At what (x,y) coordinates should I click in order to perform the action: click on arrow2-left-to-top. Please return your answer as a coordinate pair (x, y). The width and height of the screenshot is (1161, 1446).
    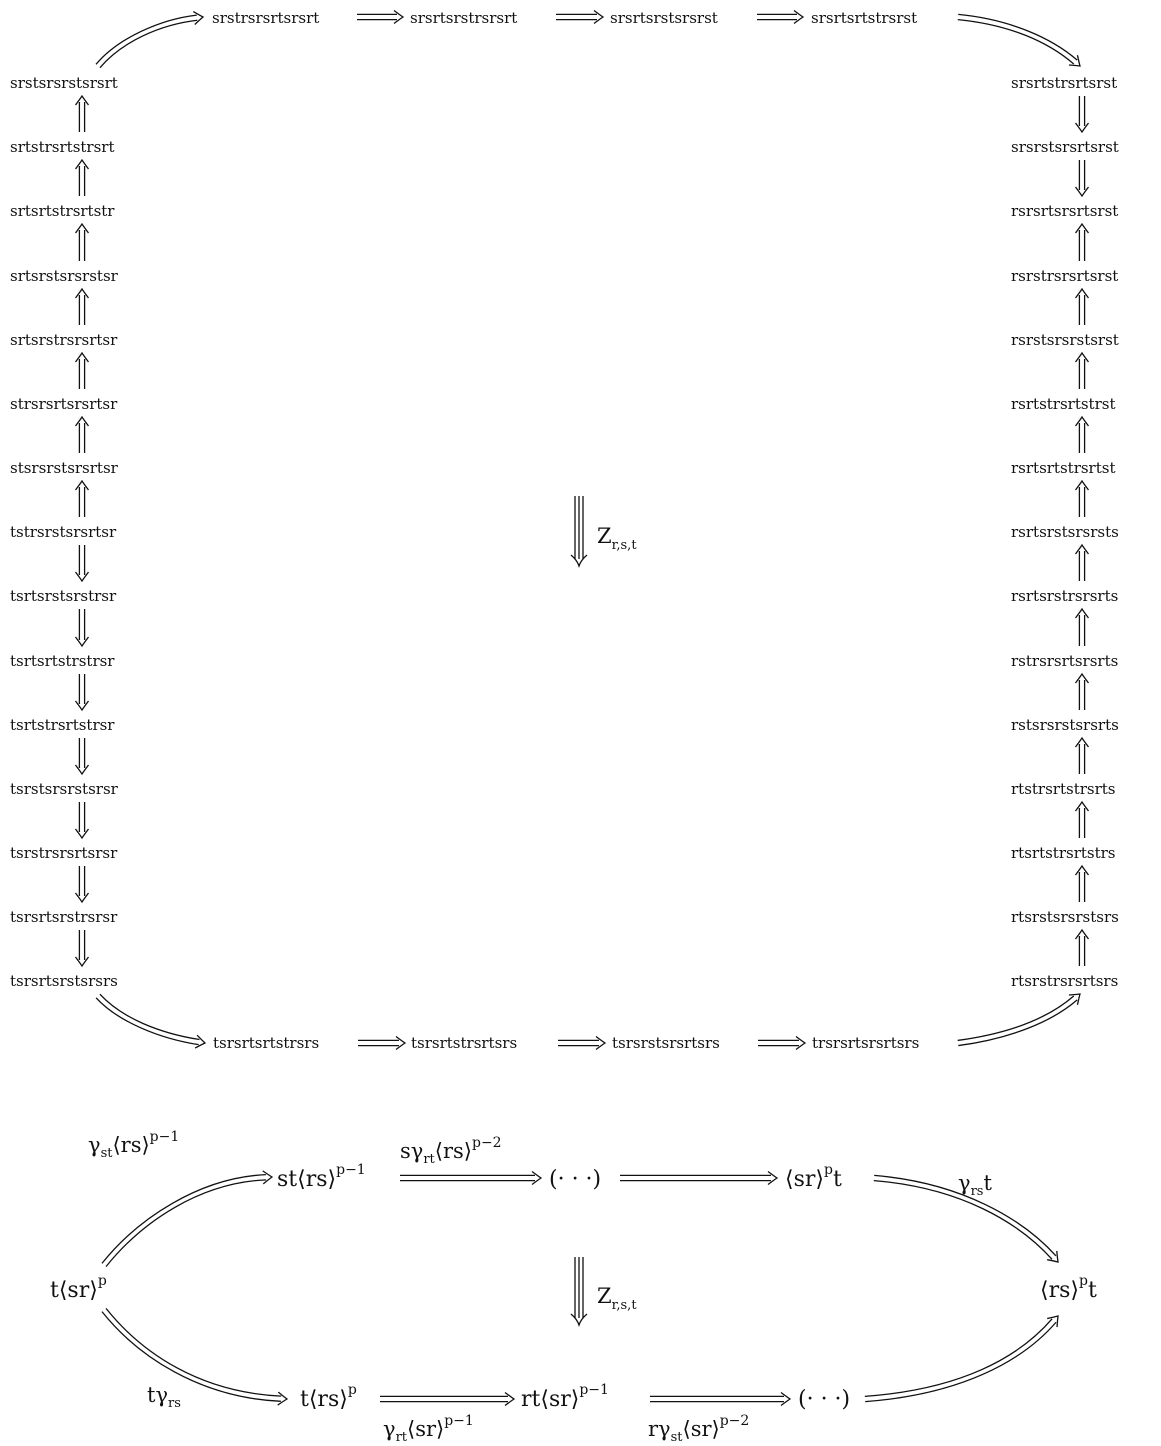
    Looking at the image, I should click on (187, 1219).